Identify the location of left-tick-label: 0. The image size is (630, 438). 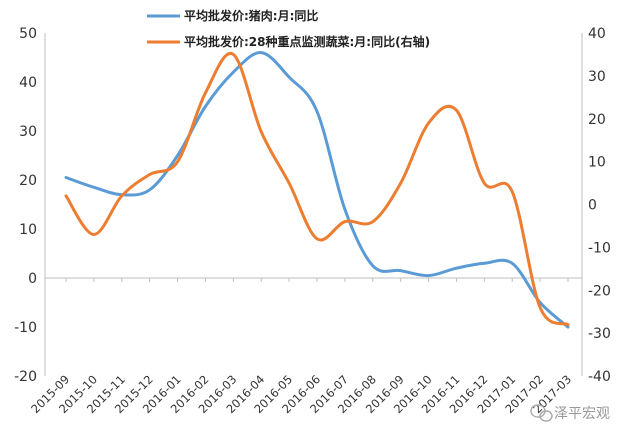
(32, 279).